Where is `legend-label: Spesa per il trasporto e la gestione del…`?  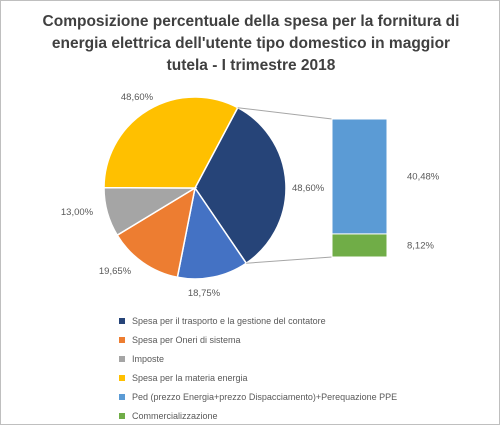 legend-label: Spesa per il trasporto e la gestione del… is located at coordinates (229, 320).